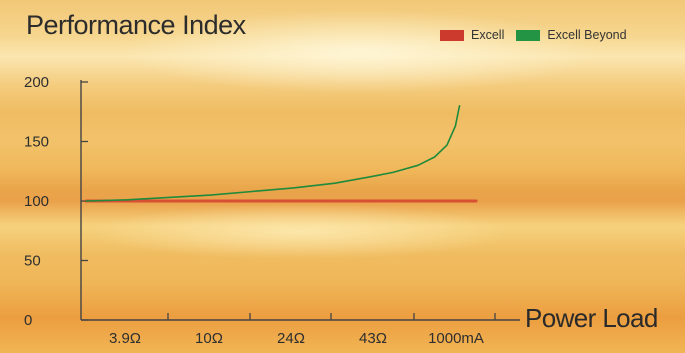 The image size is (685, 353). I want to click on y-tick-label: 100, so click(36, 201).